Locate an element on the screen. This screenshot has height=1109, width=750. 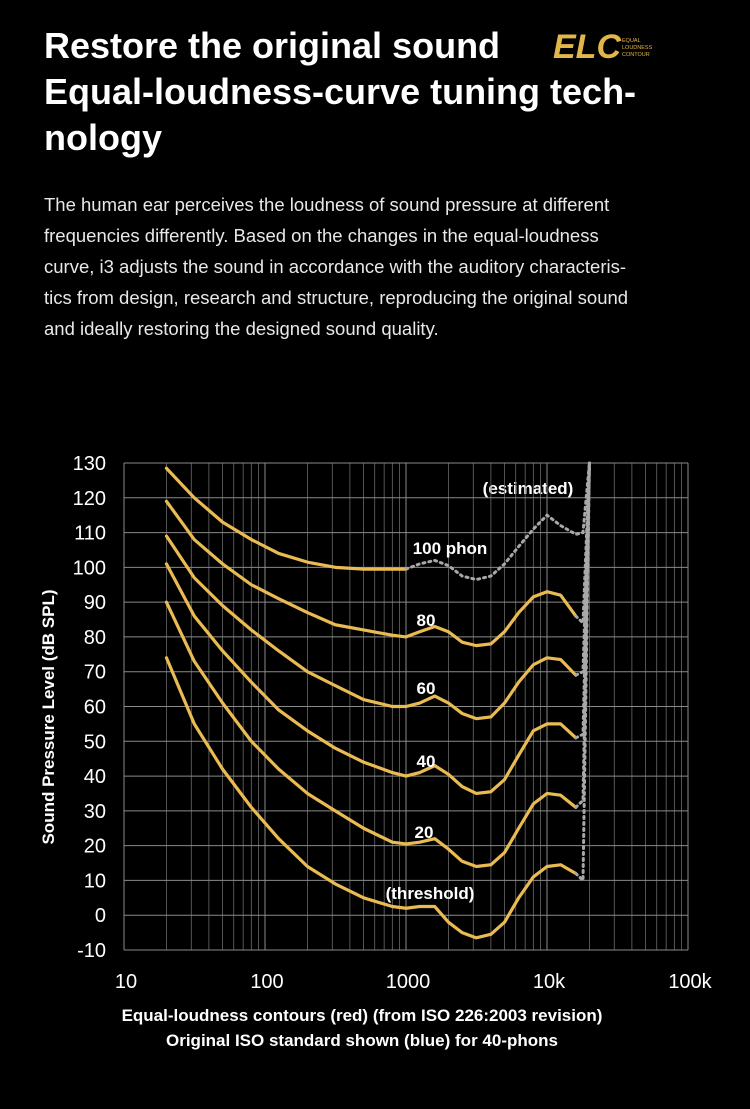
annotation: (estimated) is located at coordinates (528, 488).